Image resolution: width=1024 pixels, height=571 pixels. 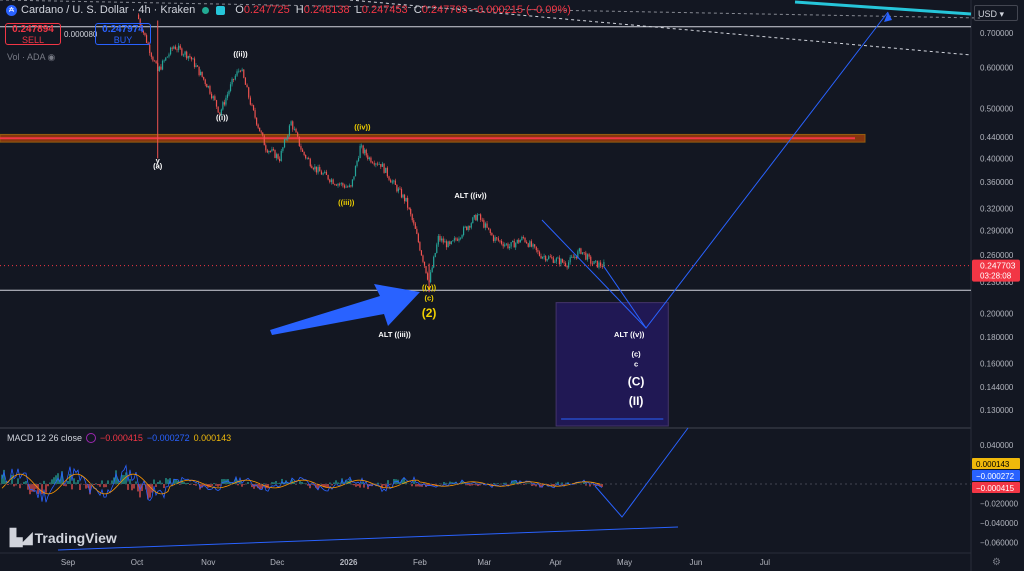 I want to click on wave-label: ALT ((iii)), so click(x=394, y=334).